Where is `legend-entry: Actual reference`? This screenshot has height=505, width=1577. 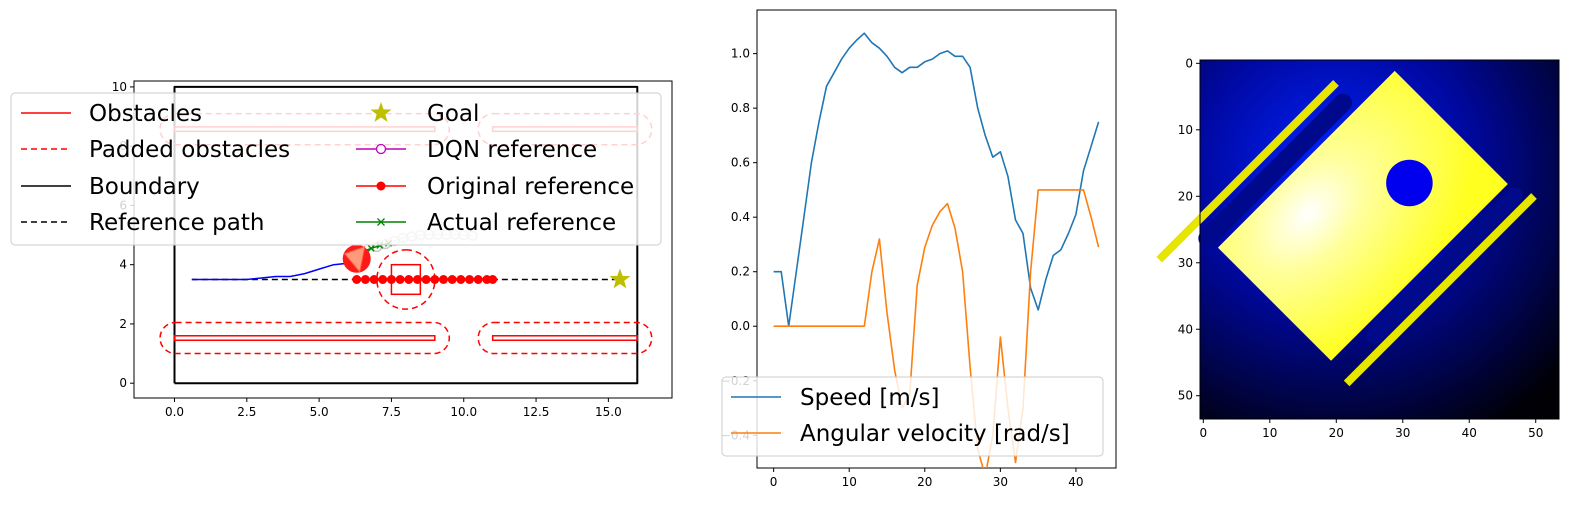
legend-entry: Actual reference is located at coordinates (486, 223).